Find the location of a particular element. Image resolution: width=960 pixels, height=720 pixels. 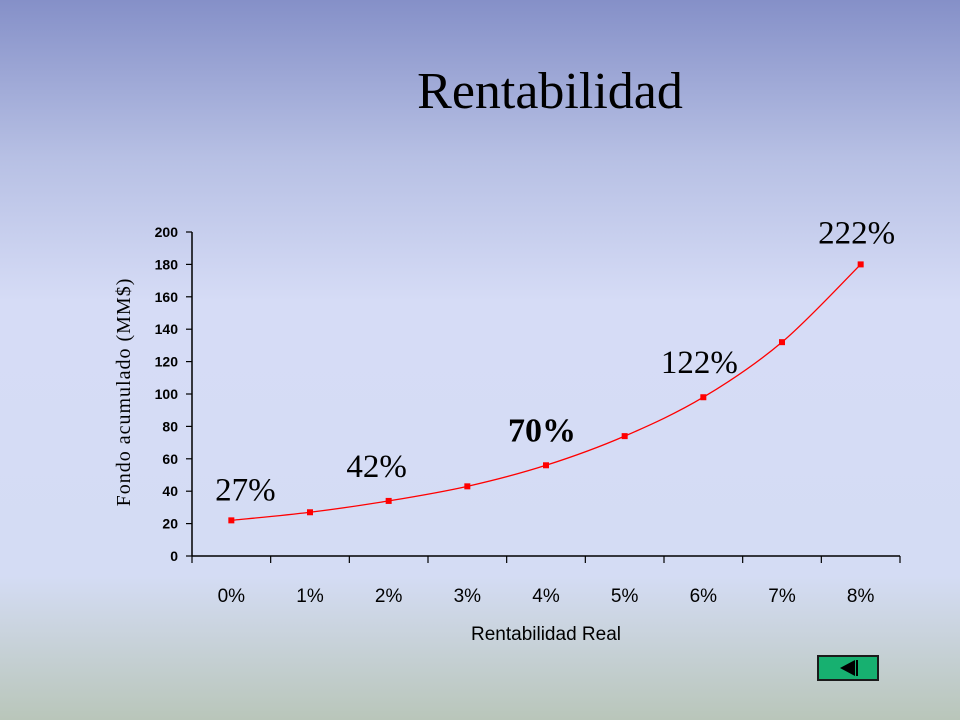

back-triangle-icon is located at coordinates (849, 668).